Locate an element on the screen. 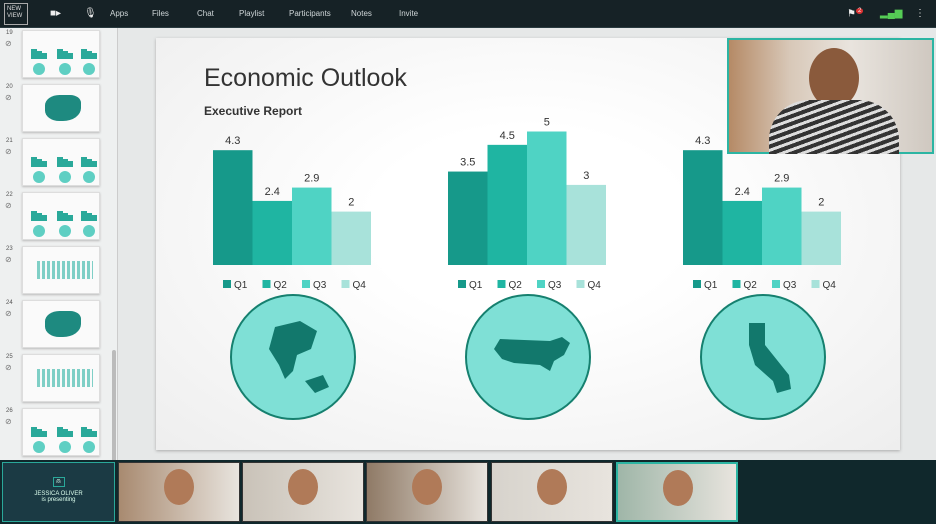 The image size is (936, 524). more-menu-icon: ⋮ is located at coordinates (920, 13).